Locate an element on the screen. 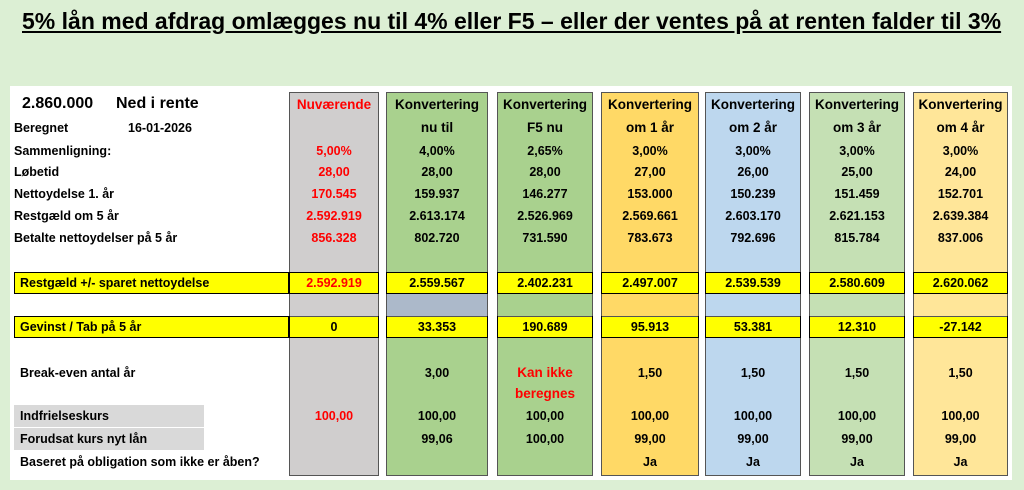 This screenshot has width=1024, height=490. restgaeld-label: Restgæld om 5 år is located at coordinates (66, 216).